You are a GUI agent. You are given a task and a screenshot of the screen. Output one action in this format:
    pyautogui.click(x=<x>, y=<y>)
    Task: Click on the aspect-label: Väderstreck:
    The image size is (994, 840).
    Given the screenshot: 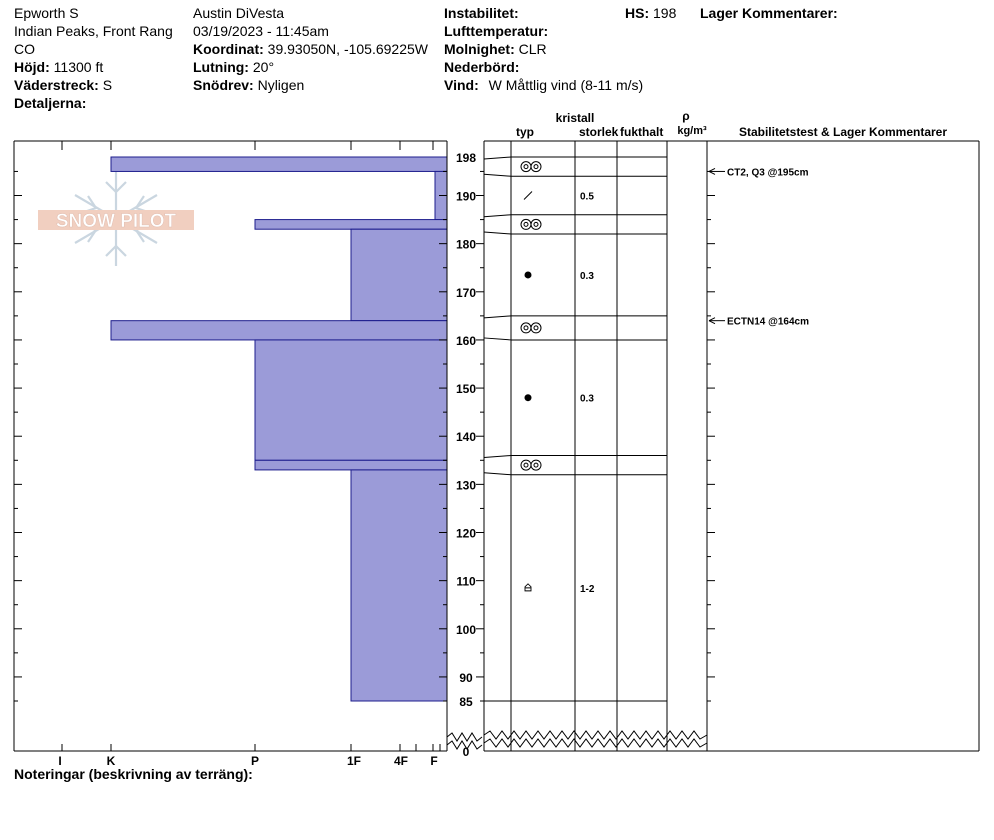 What is the action you would take?
    pyautogui.click(x=56, y=85)
    